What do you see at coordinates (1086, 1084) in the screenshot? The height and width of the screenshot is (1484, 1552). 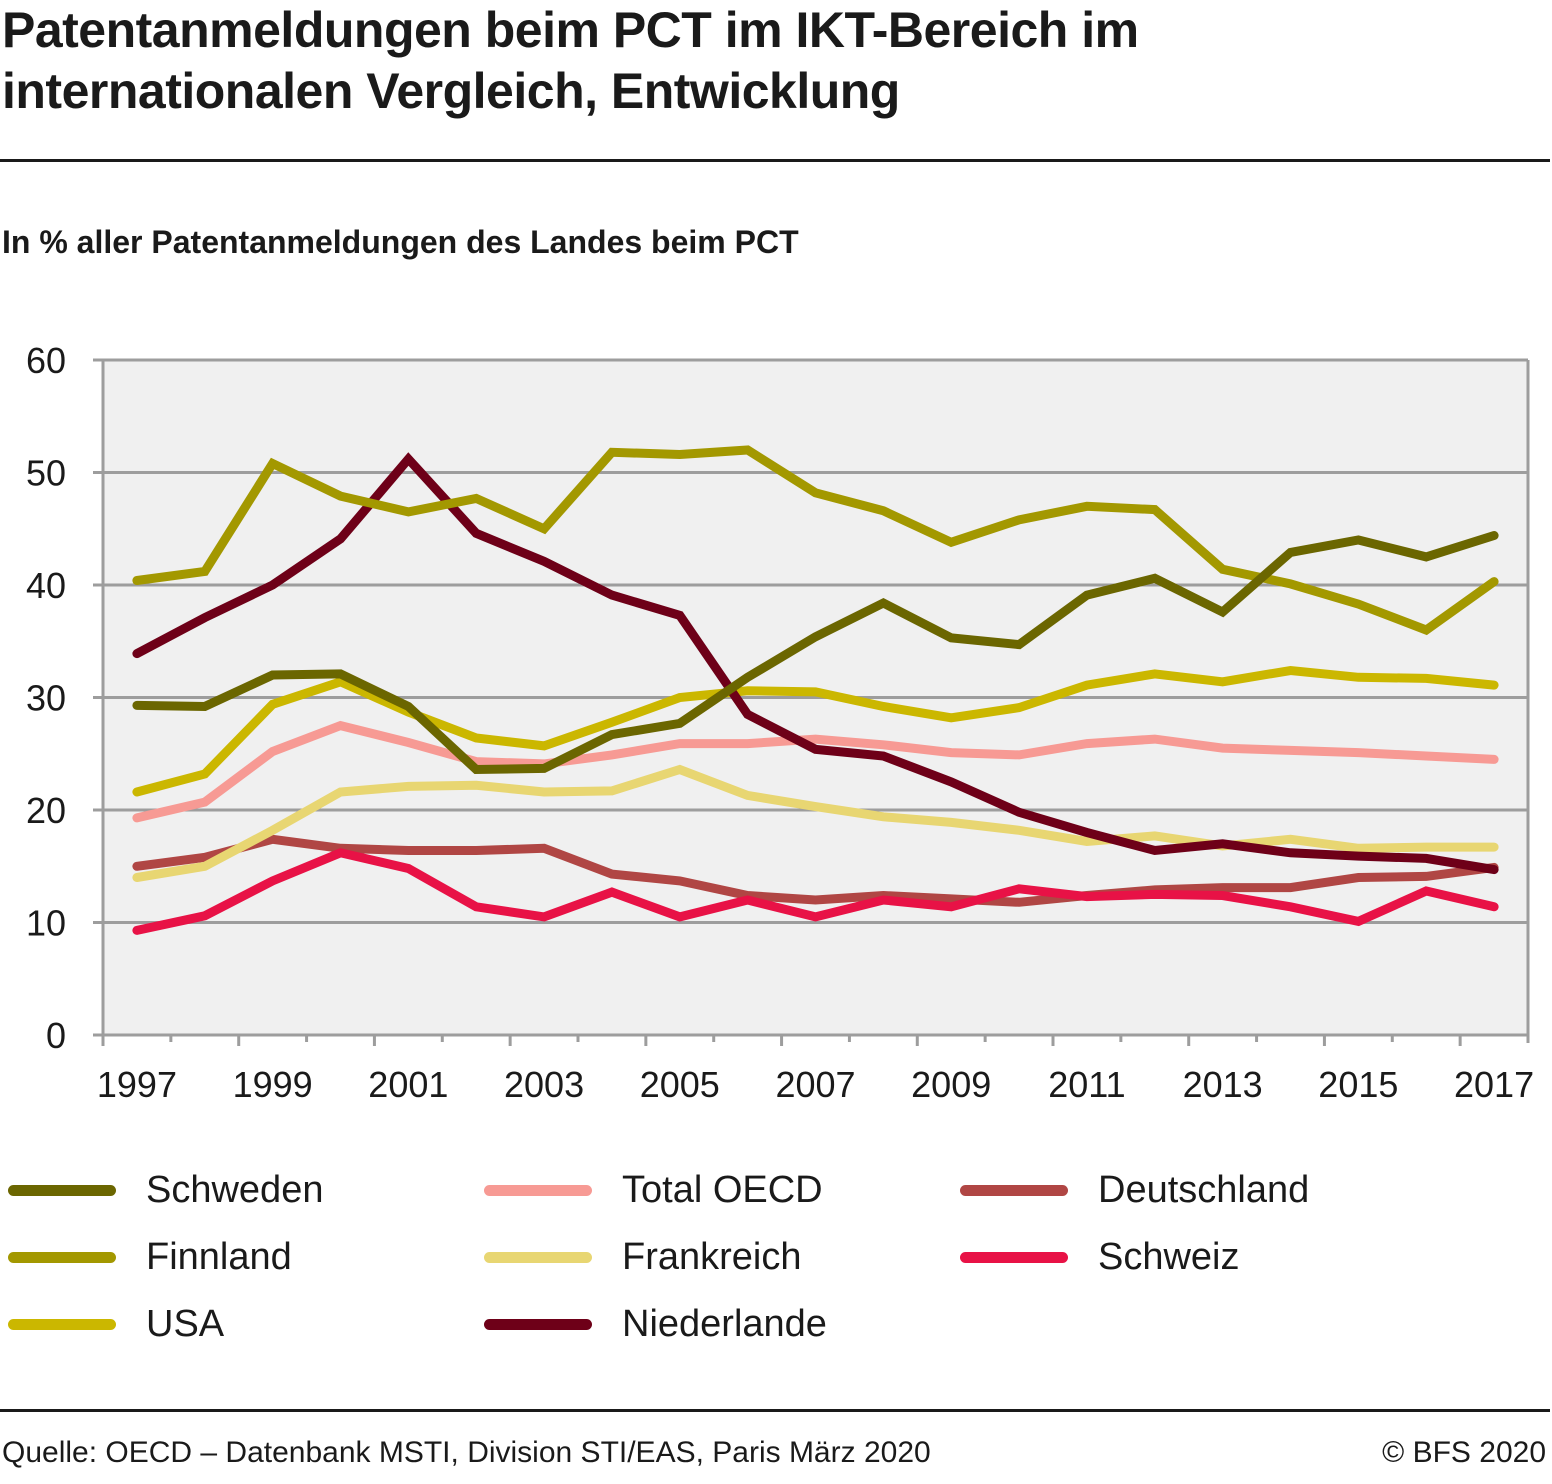 I see `x-tick-label: 2011` at bounding box center [1086, 1084].